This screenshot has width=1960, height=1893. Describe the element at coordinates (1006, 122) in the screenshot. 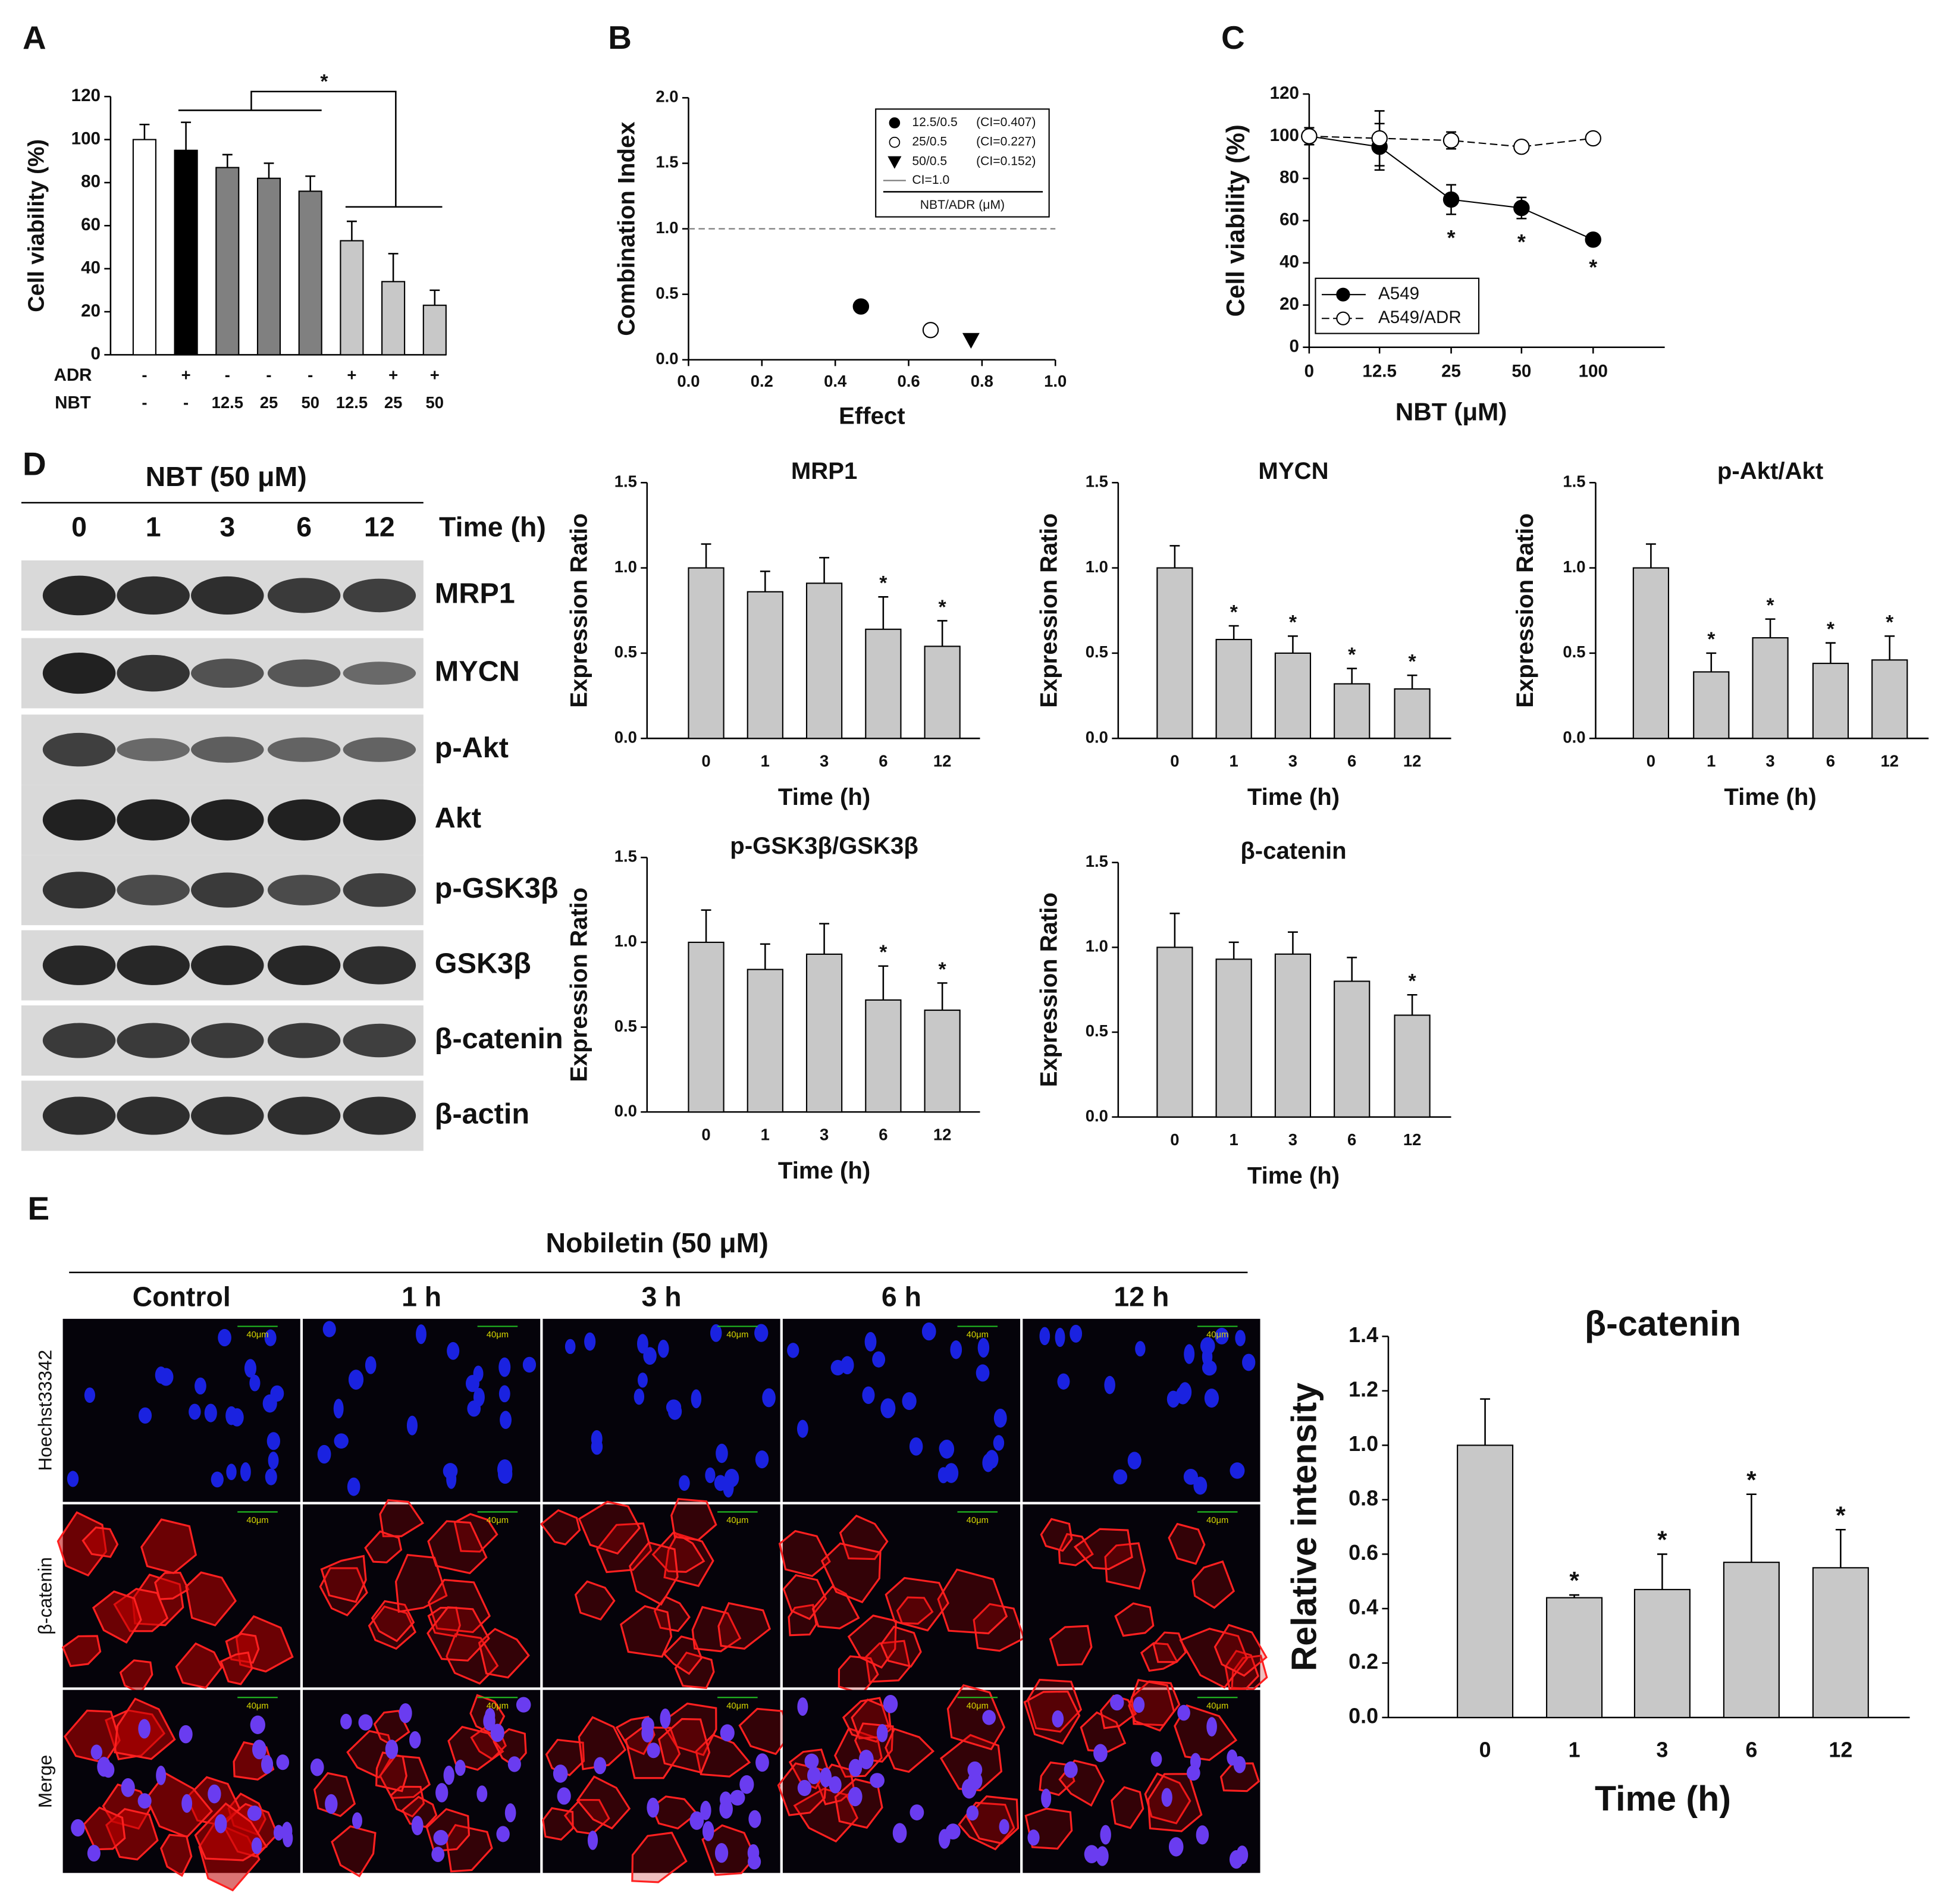

I see `legend-value: (CI=0.407)` at that location.